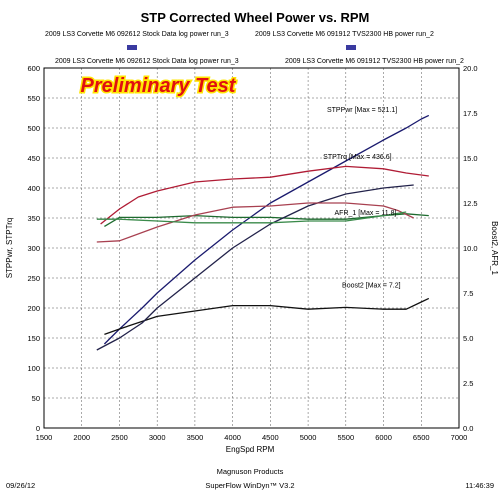  Describe the element at coordinates (470, 113) in the screenshot. I see `y-right-tick-label: 17.5` at that location.